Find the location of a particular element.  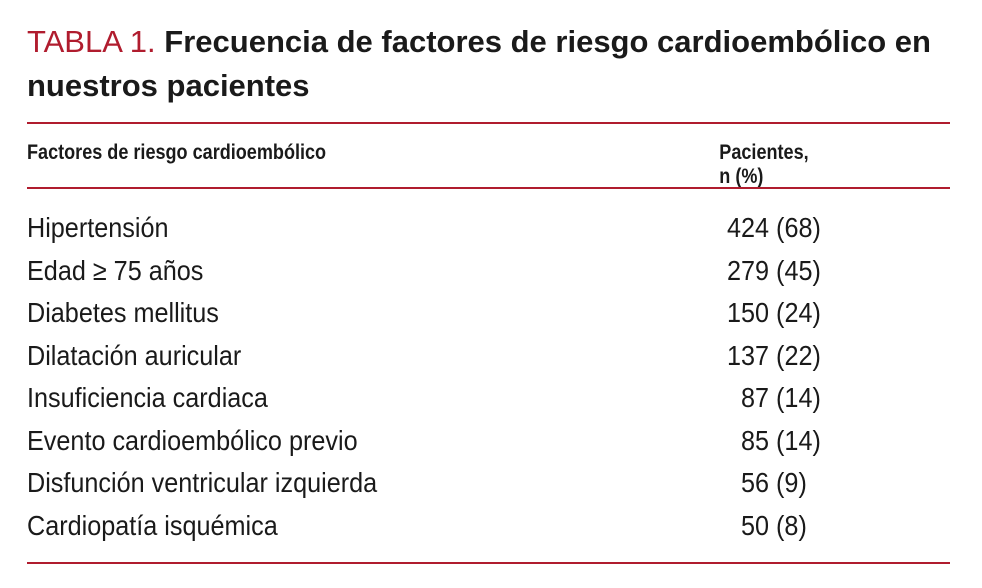

table-row: Edad ≥ 75 años 279 (45) is located at coordinates (488, 271).